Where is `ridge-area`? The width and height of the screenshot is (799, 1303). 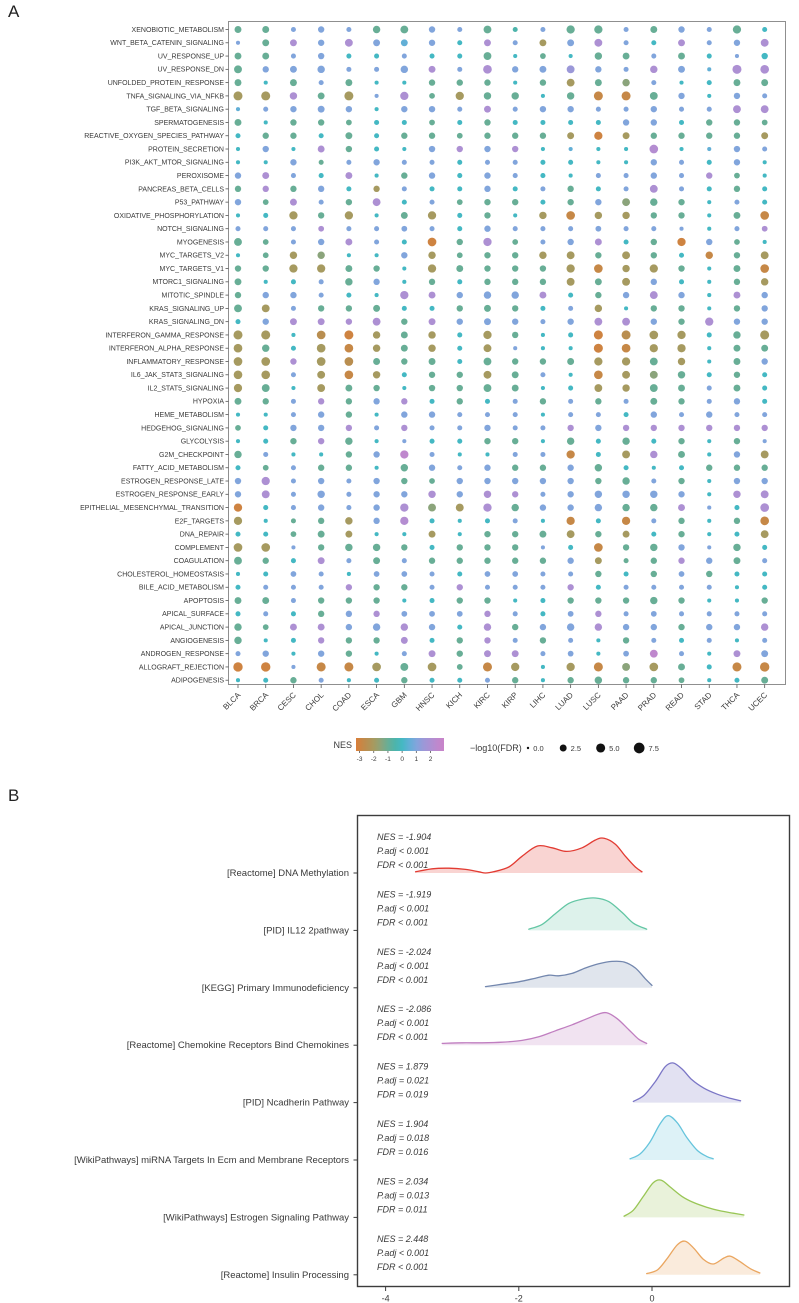 ridge-area is located at coordinates (672, 1137).